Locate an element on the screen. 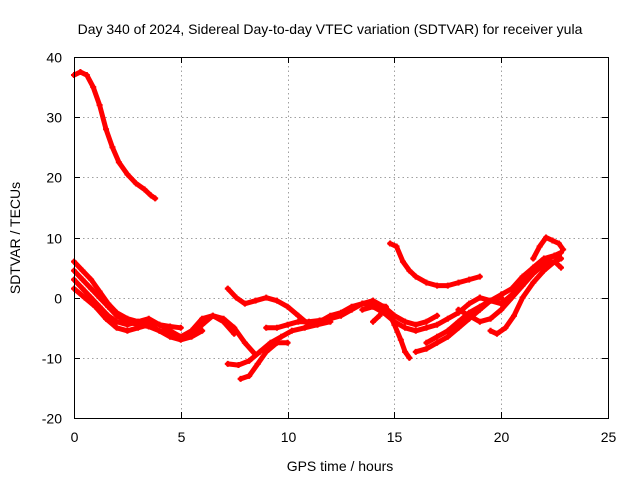  x-tick-label: 15 is located at coordinates (395, 437).